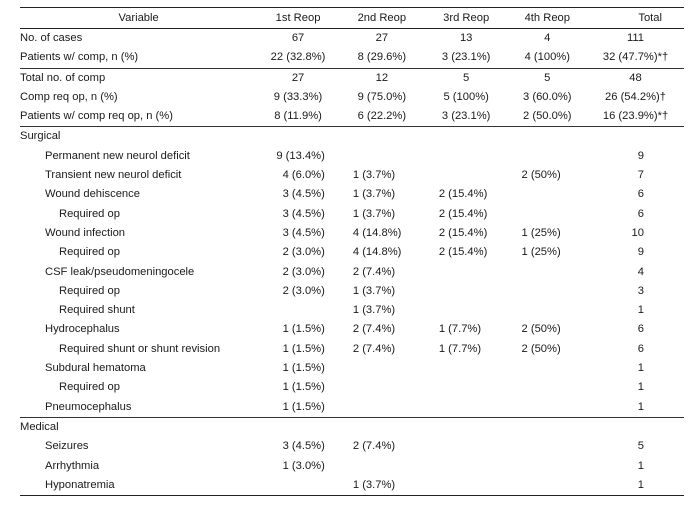 Image resolution: width=693 pixels, height=506 pixels. I want to click on row-label: Pneumocephalus, so click(88, 406).